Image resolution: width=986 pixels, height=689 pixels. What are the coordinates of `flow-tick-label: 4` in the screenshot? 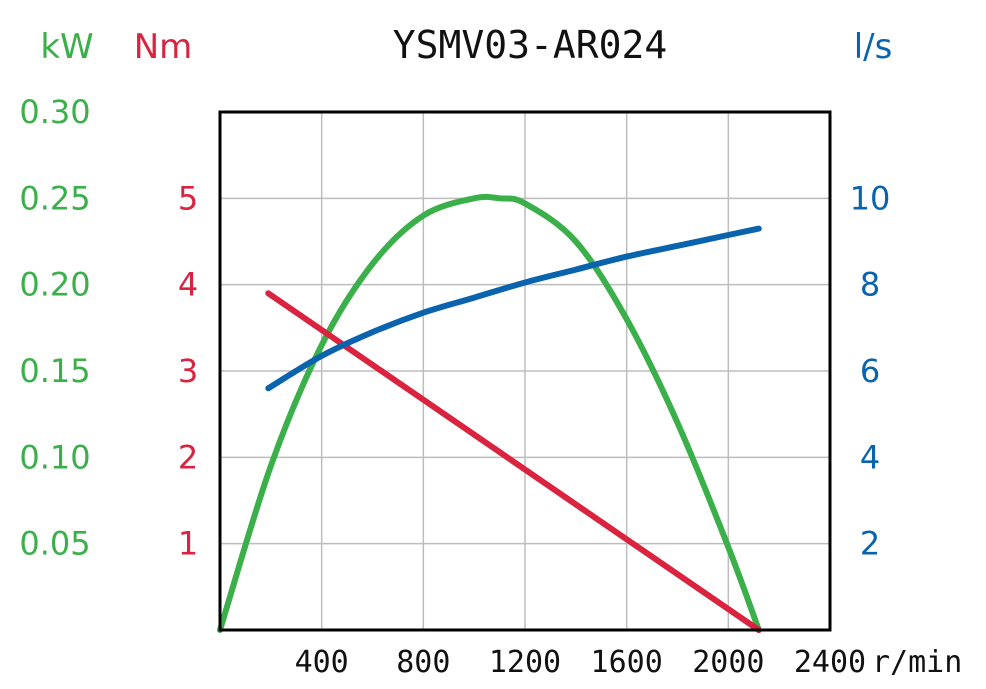 It's located at (870, 457).